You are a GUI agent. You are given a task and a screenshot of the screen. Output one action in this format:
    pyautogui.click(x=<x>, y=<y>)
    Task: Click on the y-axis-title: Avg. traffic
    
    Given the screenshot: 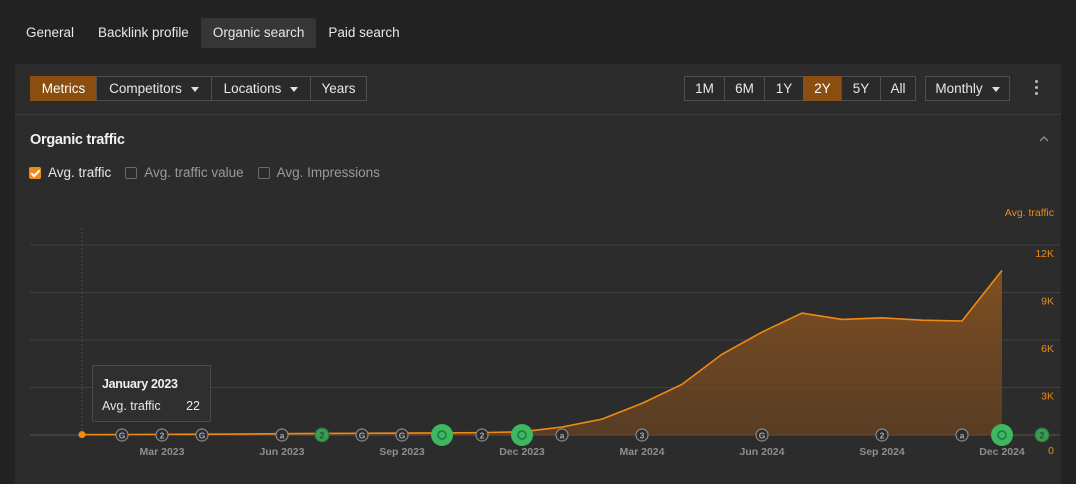 What is the action you would take?
    pyautogui.click(x=1029, y=213)
    